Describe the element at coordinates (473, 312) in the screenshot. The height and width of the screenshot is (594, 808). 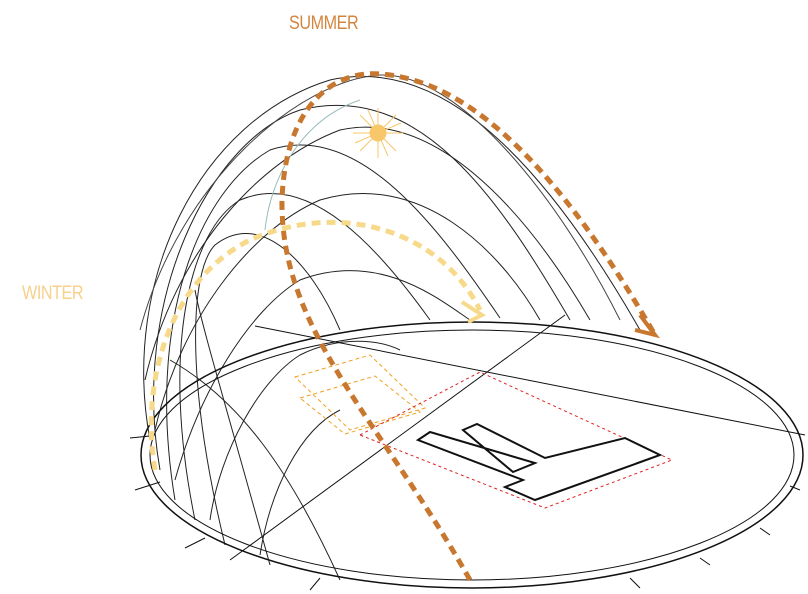
I see `winter-arrow` at that location.